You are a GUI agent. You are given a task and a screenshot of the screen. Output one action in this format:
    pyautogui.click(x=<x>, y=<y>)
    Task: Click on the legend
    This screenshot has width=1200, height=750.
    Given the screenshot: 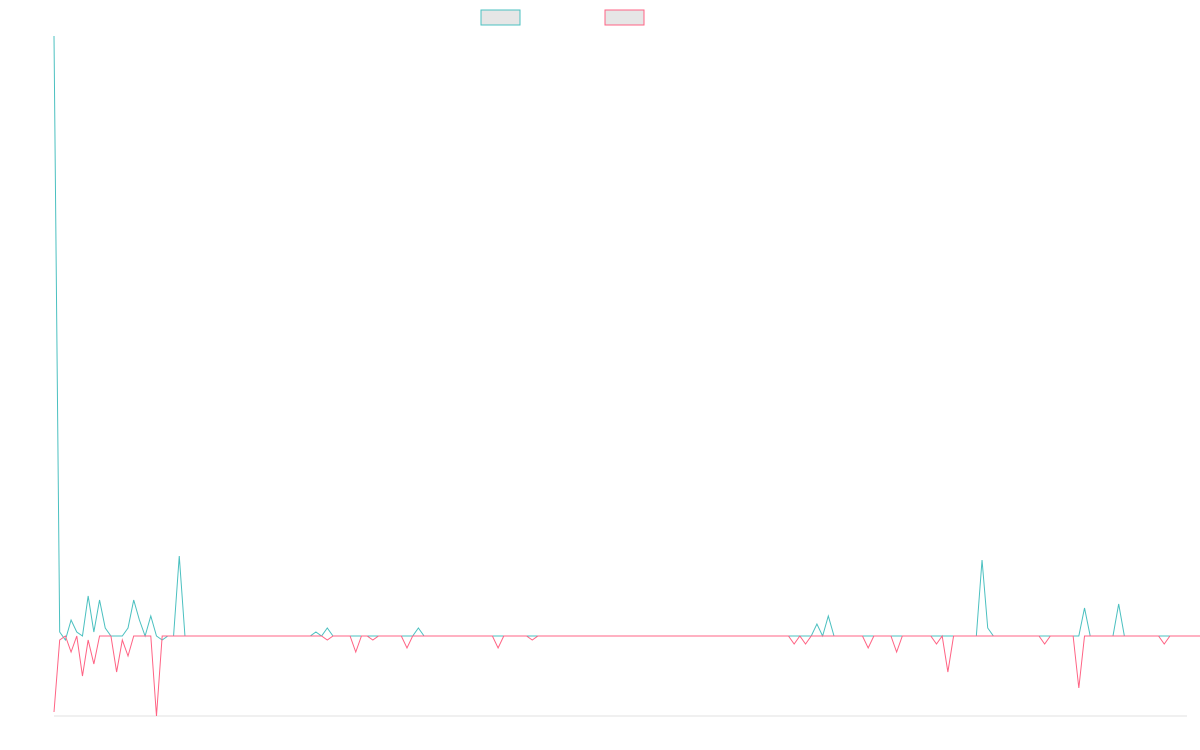 What is the action you would take?
    pyautogui.click(x=562, y=17)
    